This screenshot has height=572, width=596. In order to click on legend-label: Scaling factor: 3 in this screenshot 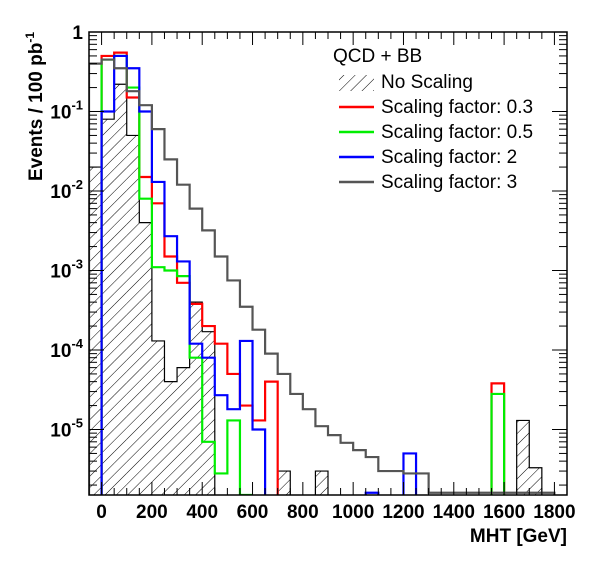, I will do `click(449, 182)`.